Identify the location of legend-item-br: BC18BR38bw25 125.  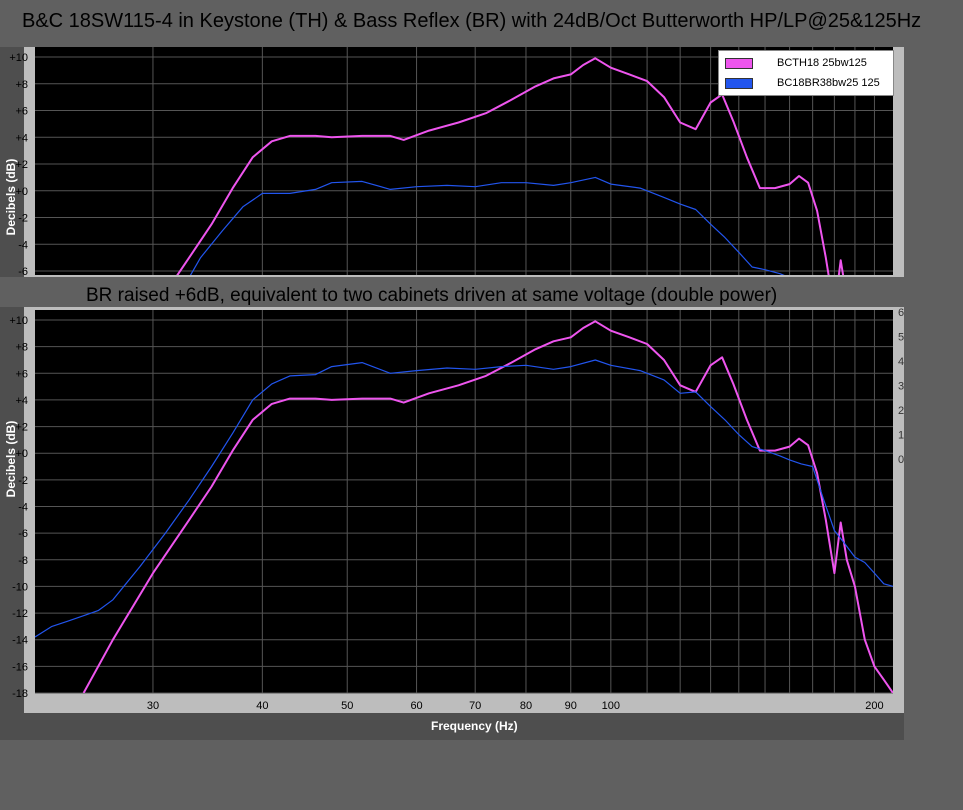
(802, 84).